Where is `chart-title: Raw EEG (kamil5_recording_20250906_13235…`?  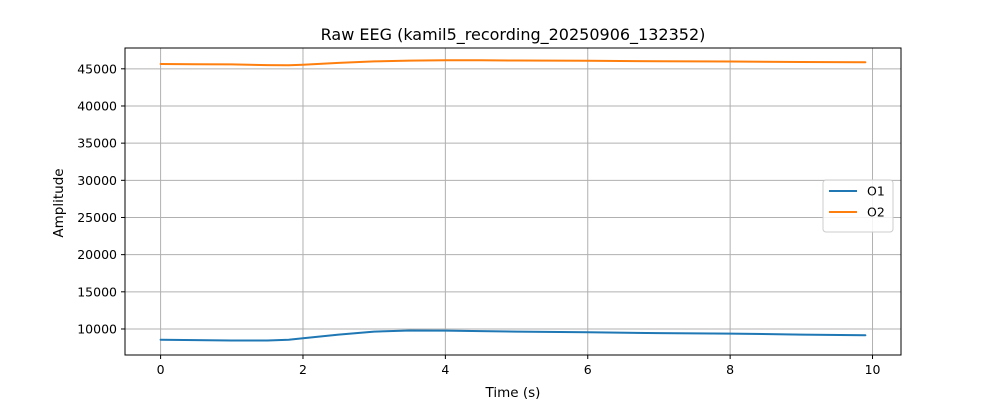 chart-title: Raw EEG (kamil5_recording_20250906_13235… is located at coordinates (513, 35).